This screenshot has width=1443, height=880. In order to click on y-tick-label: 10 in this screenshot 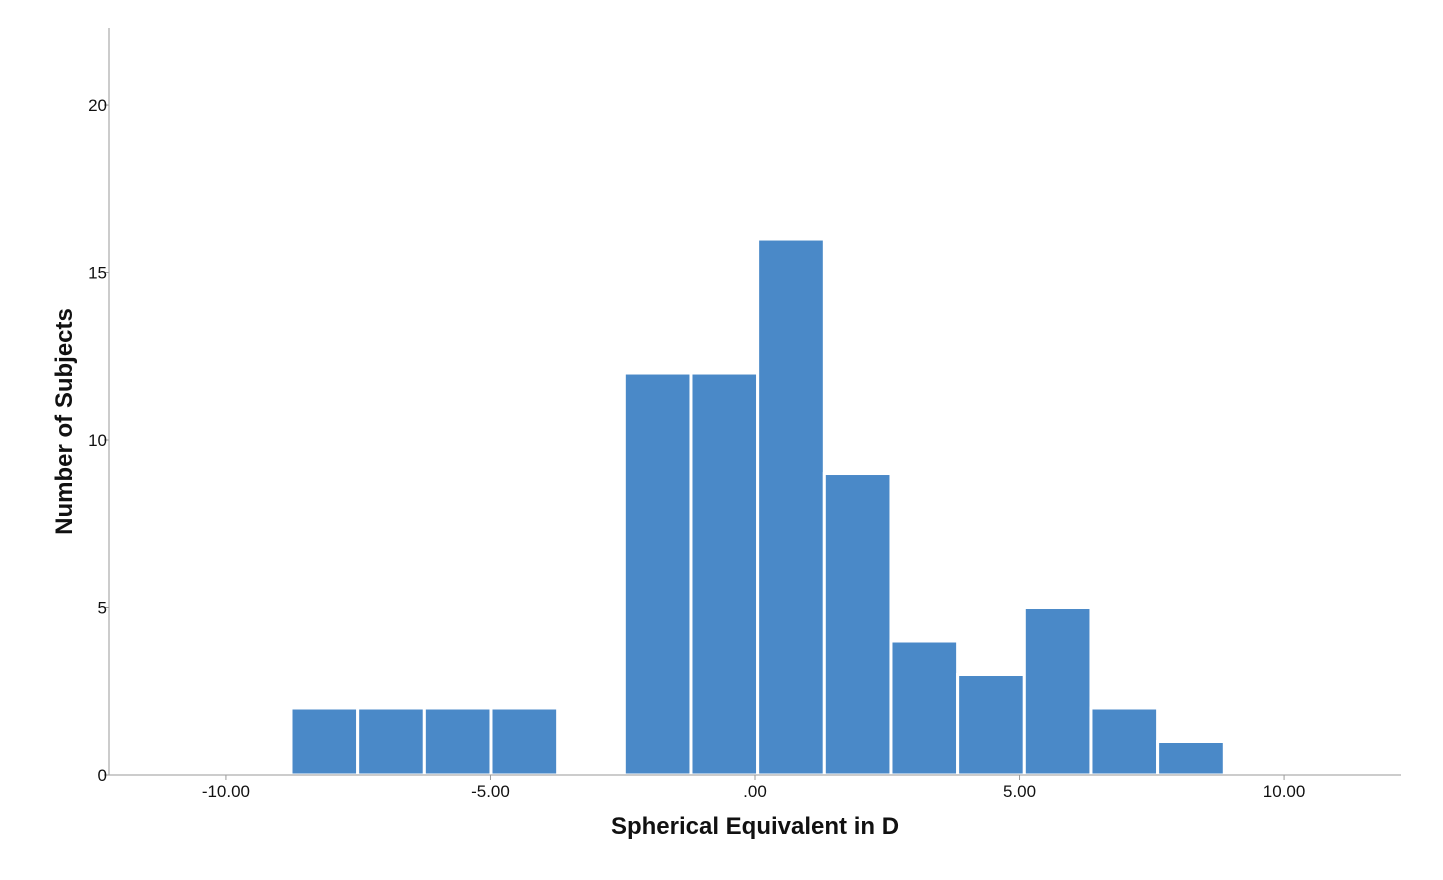, I will do `click(97, 440)`.